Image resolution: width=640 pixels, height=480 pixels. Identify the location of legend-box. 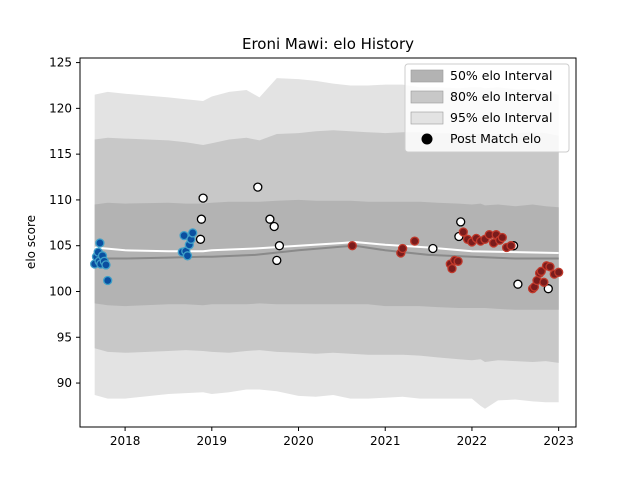
(487, 108).